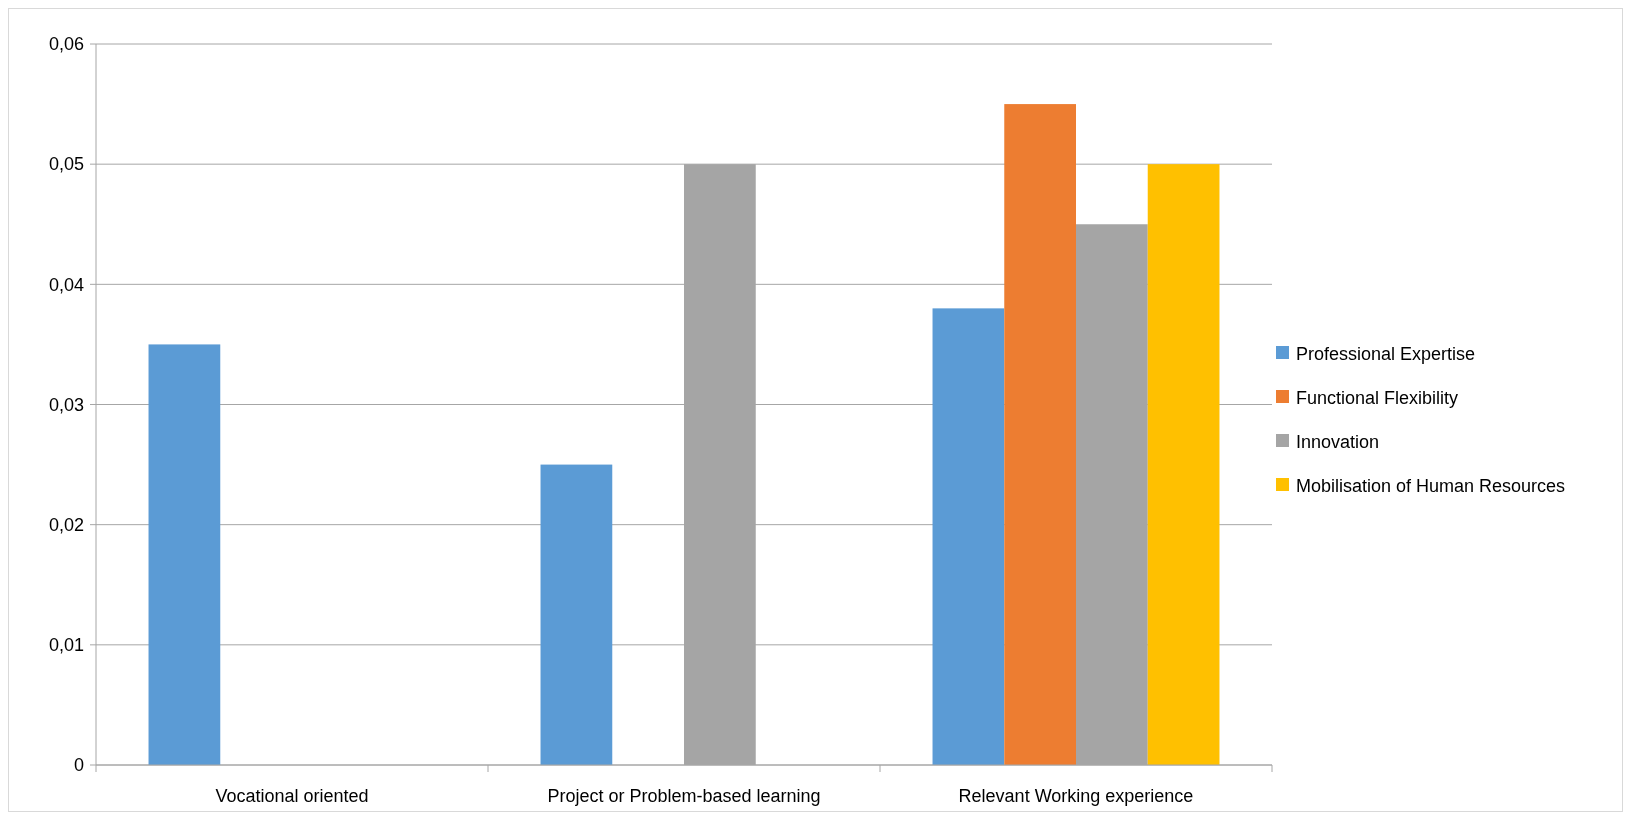  I want to click on x-tick-label: Vocational oriented, so click(292, 796).